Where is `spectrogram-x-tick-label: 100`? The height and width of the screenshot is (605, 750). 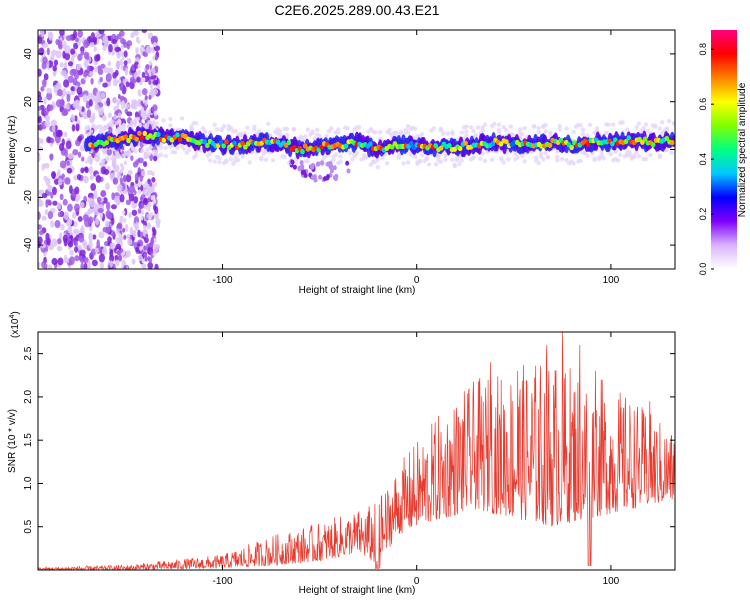
spectrogram-x-tick-label: 100 is located at coordinates (611, 280).